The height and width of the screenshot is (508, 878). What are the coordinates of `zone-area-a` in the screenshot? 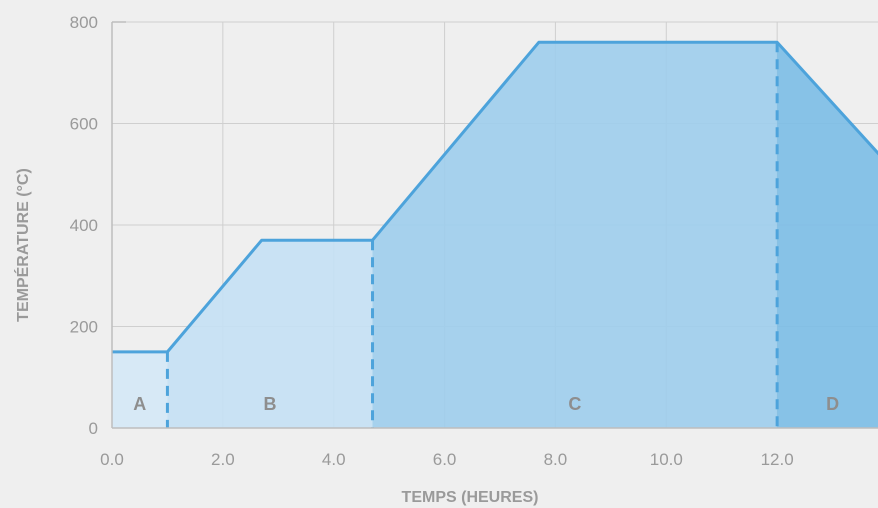 It's located at (140, 389).